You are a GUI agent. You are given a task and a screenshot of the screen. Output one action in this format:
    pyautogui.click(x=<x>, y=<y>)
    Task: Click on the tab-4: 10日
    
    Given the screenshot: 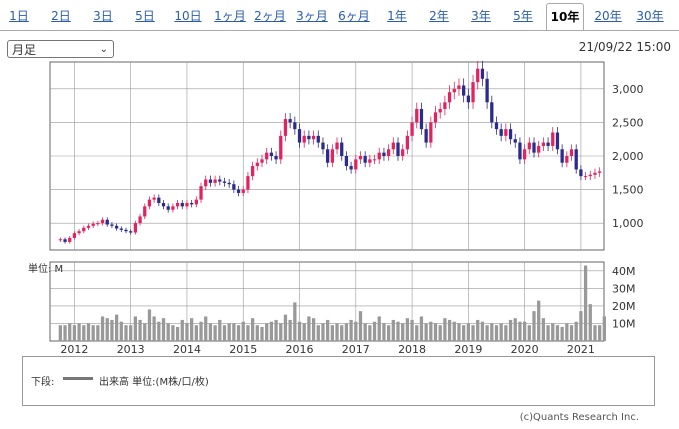 What is the action you would take?
    pyautogui.click(x=188, y=16)
    